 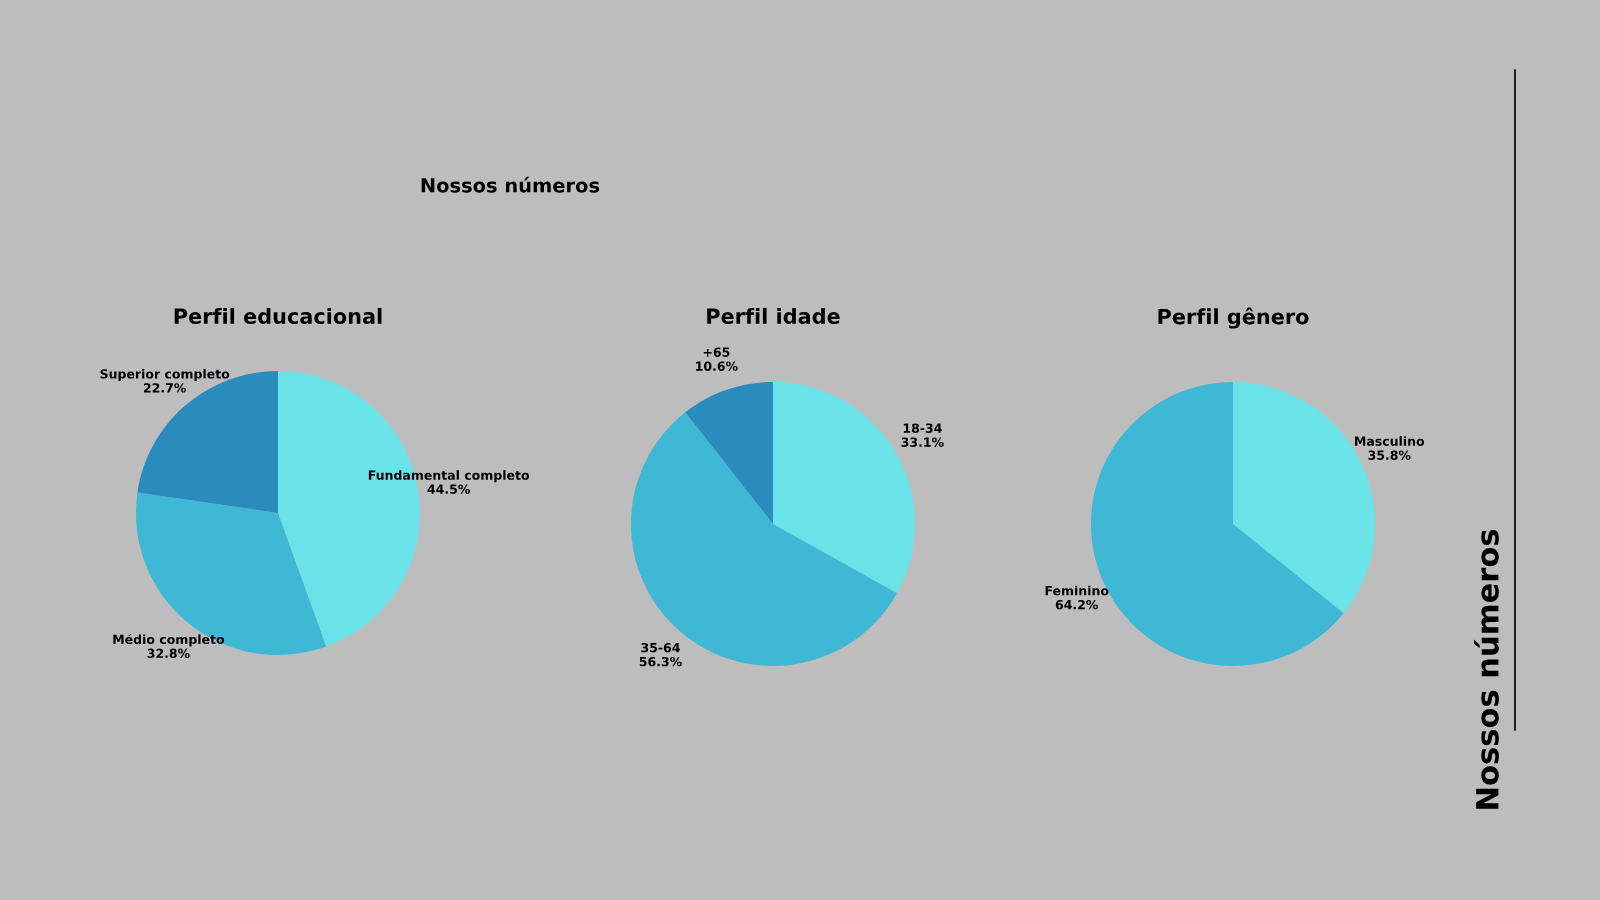 What do you see at coordinates (1076, 604) in the screenshot?
I see `data-label: 64.2%` at bounding box center [1076, 604].